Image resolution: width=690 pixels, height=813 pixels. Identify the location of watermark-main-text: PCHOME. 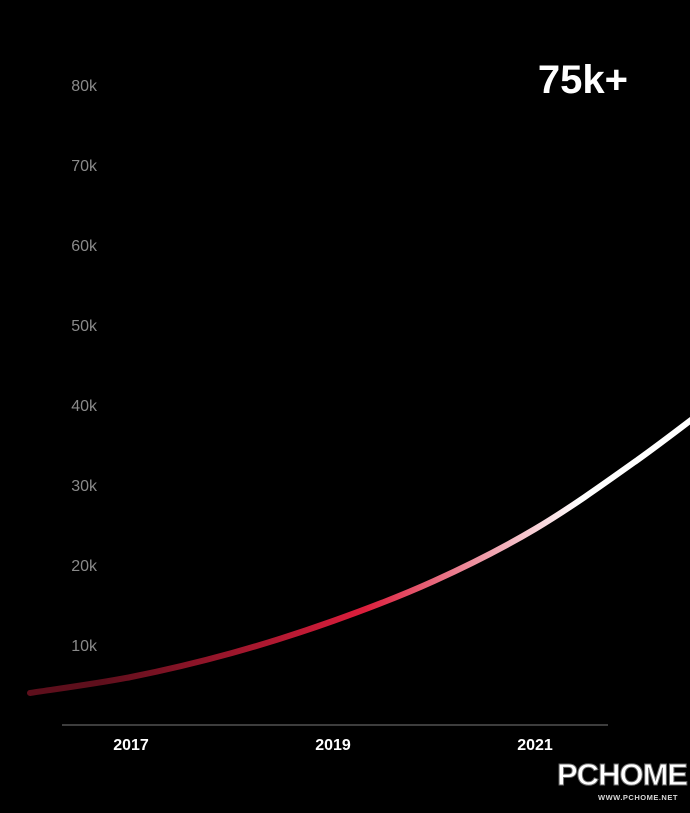
(622, 774).